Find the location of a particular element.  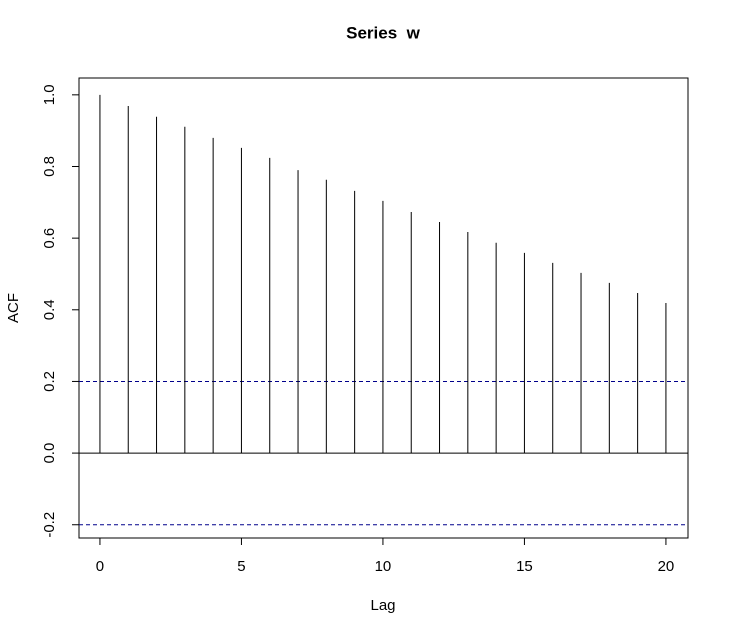

y-tick-label: 0.8 is located at coordinates (49, 166).